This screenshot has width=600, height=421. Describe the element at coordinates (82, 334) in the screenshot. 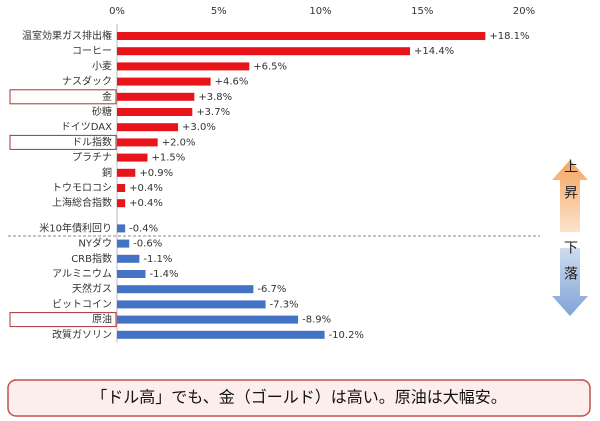

I see `y-tick-label: 改質ガソリン` at that location.